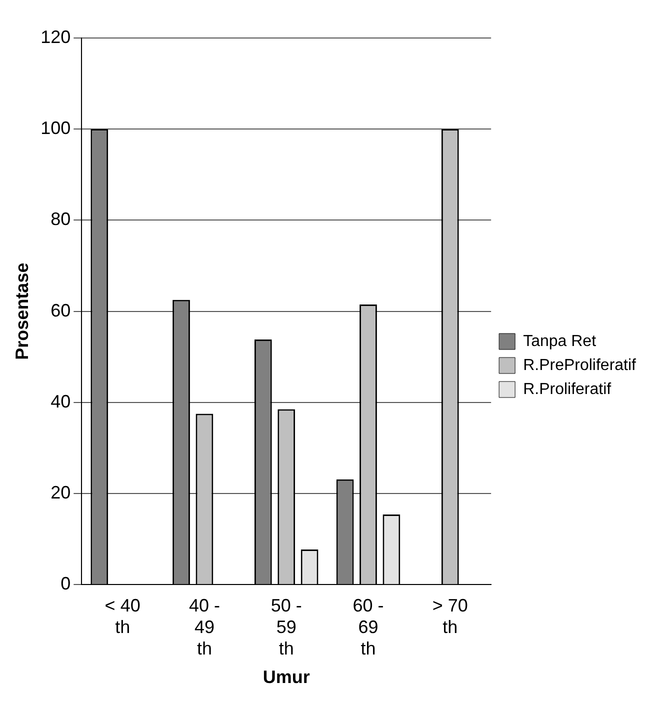  Describe the element at coordinates (286, 627) in the screenshot. I see `x-tick-label: 50 - 59 th` at that location.